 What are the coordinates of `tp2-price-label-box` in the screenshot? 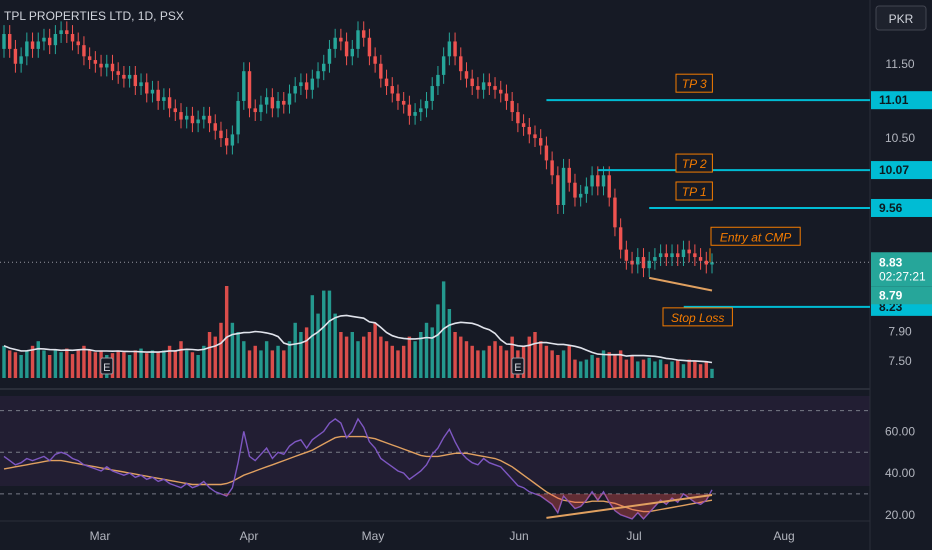 It's located at (901, 170).